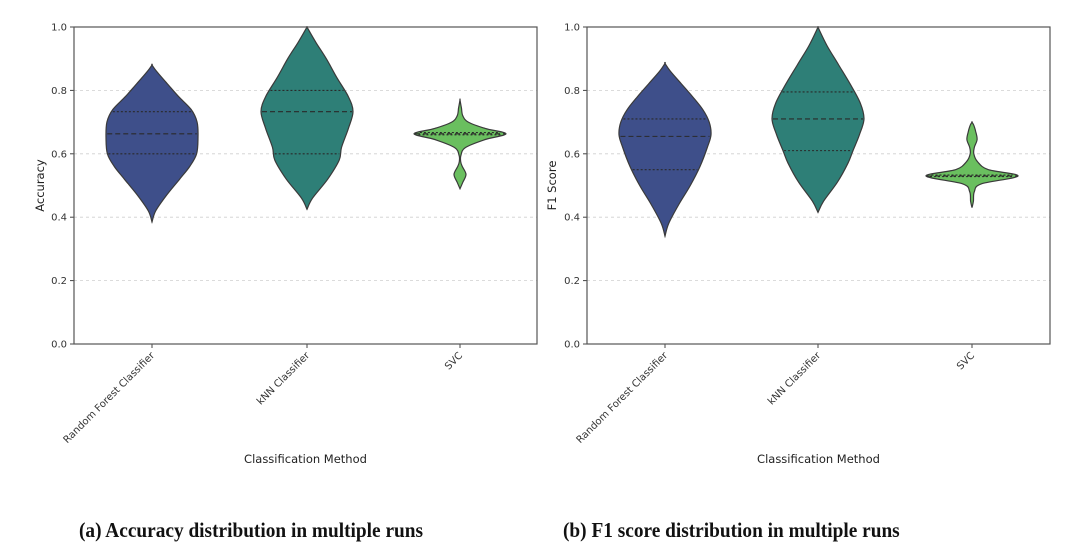 This screenshot has width=1074, height=560. Describe the element at coordinates (552, 186) in the screenshot. I see `y-axis-label: F1 Score` at that location.